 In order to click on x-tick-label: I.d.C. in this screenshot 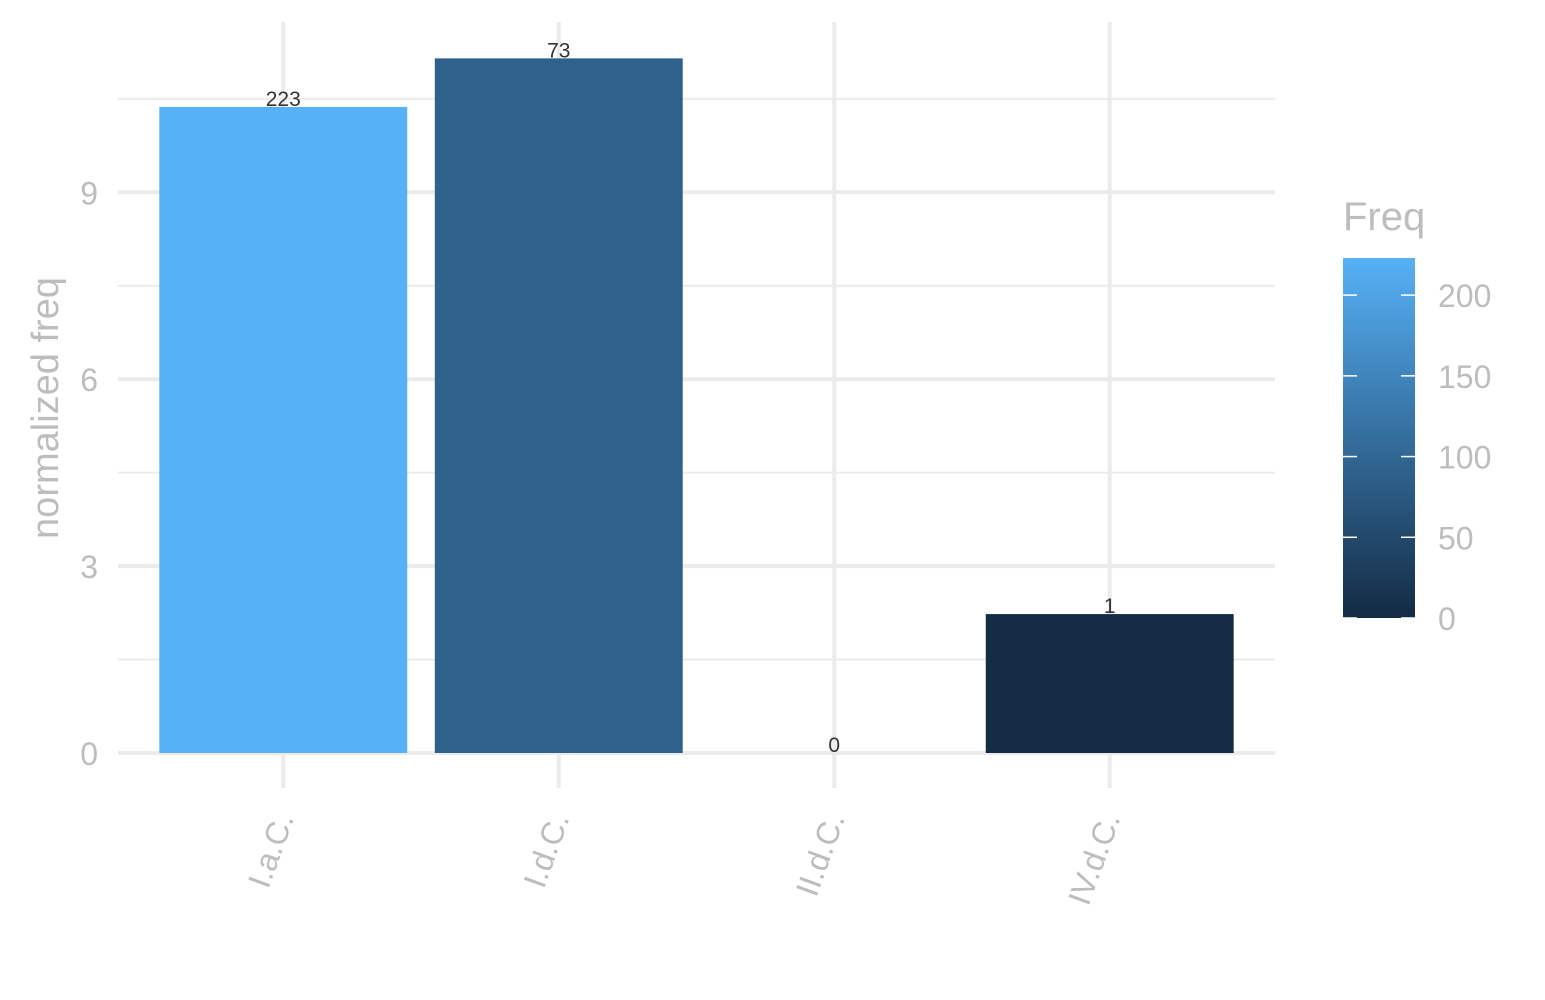, I will do `click(546, 850)`.